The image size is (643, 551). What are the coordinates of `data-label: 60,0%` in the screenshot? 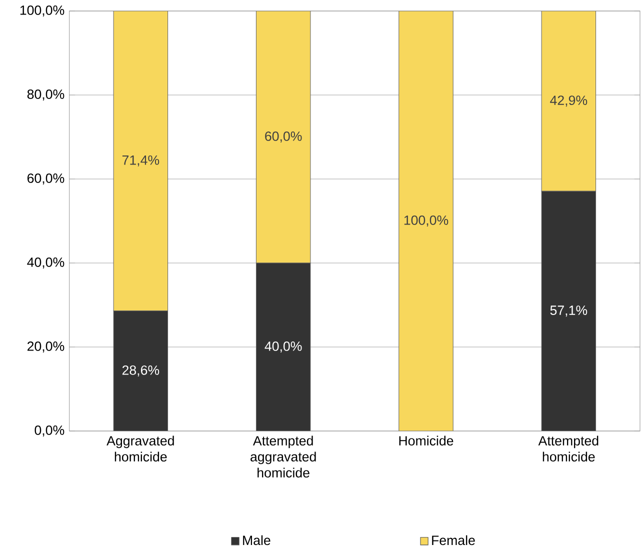 It's located at (283, 137).